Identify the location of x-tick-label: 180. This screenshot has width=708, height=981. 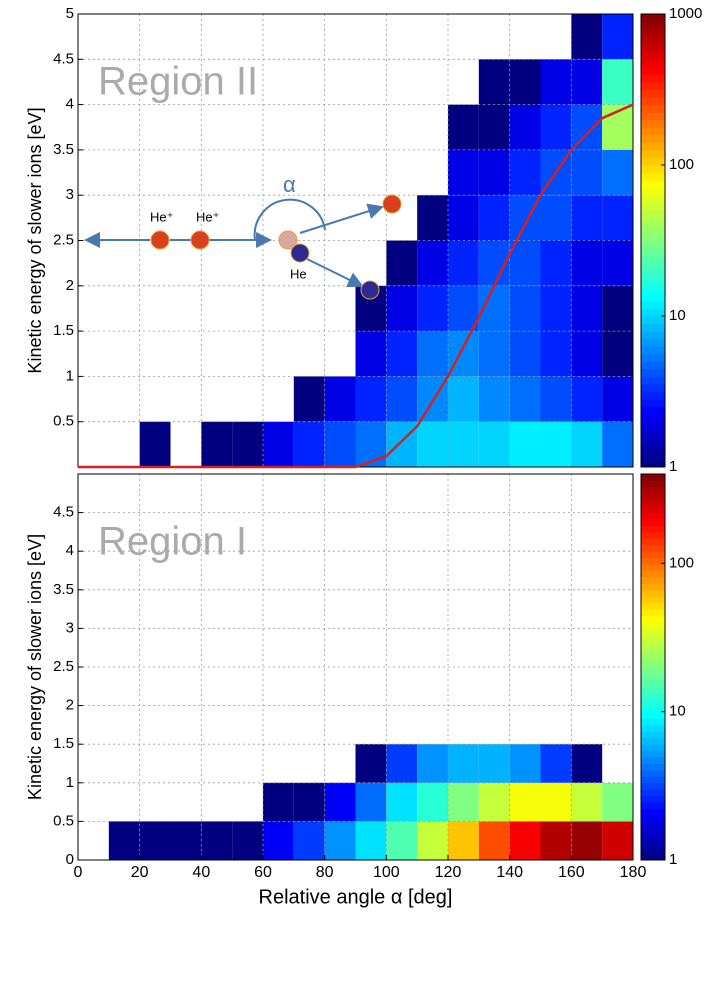
(633, 872).